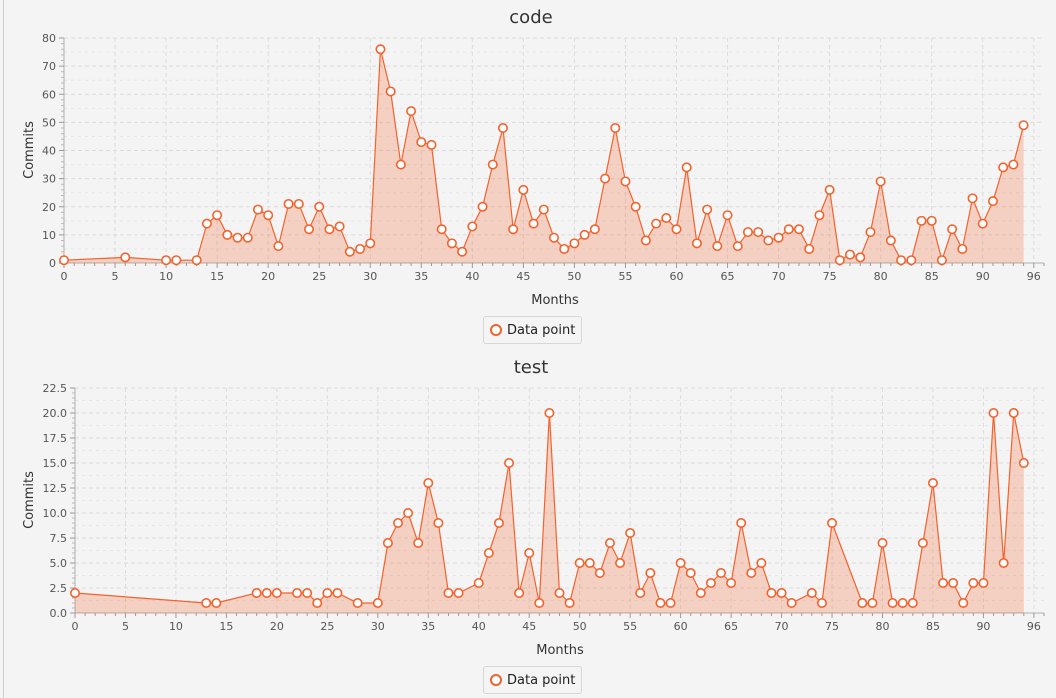 The image size is (1056, 698). I want to click on y-tick-label: 40, so click(49, 151).